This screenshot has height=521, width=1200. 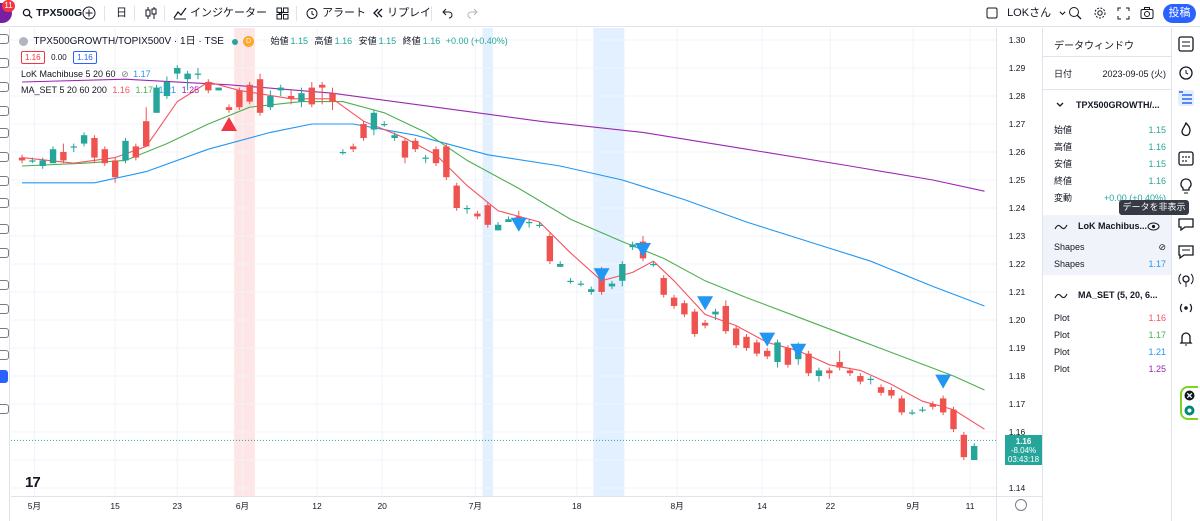 What do you see at coordinates (1189, 403) in the screenshot?
I see `widget-panel` at bounding box center [1189, 403].